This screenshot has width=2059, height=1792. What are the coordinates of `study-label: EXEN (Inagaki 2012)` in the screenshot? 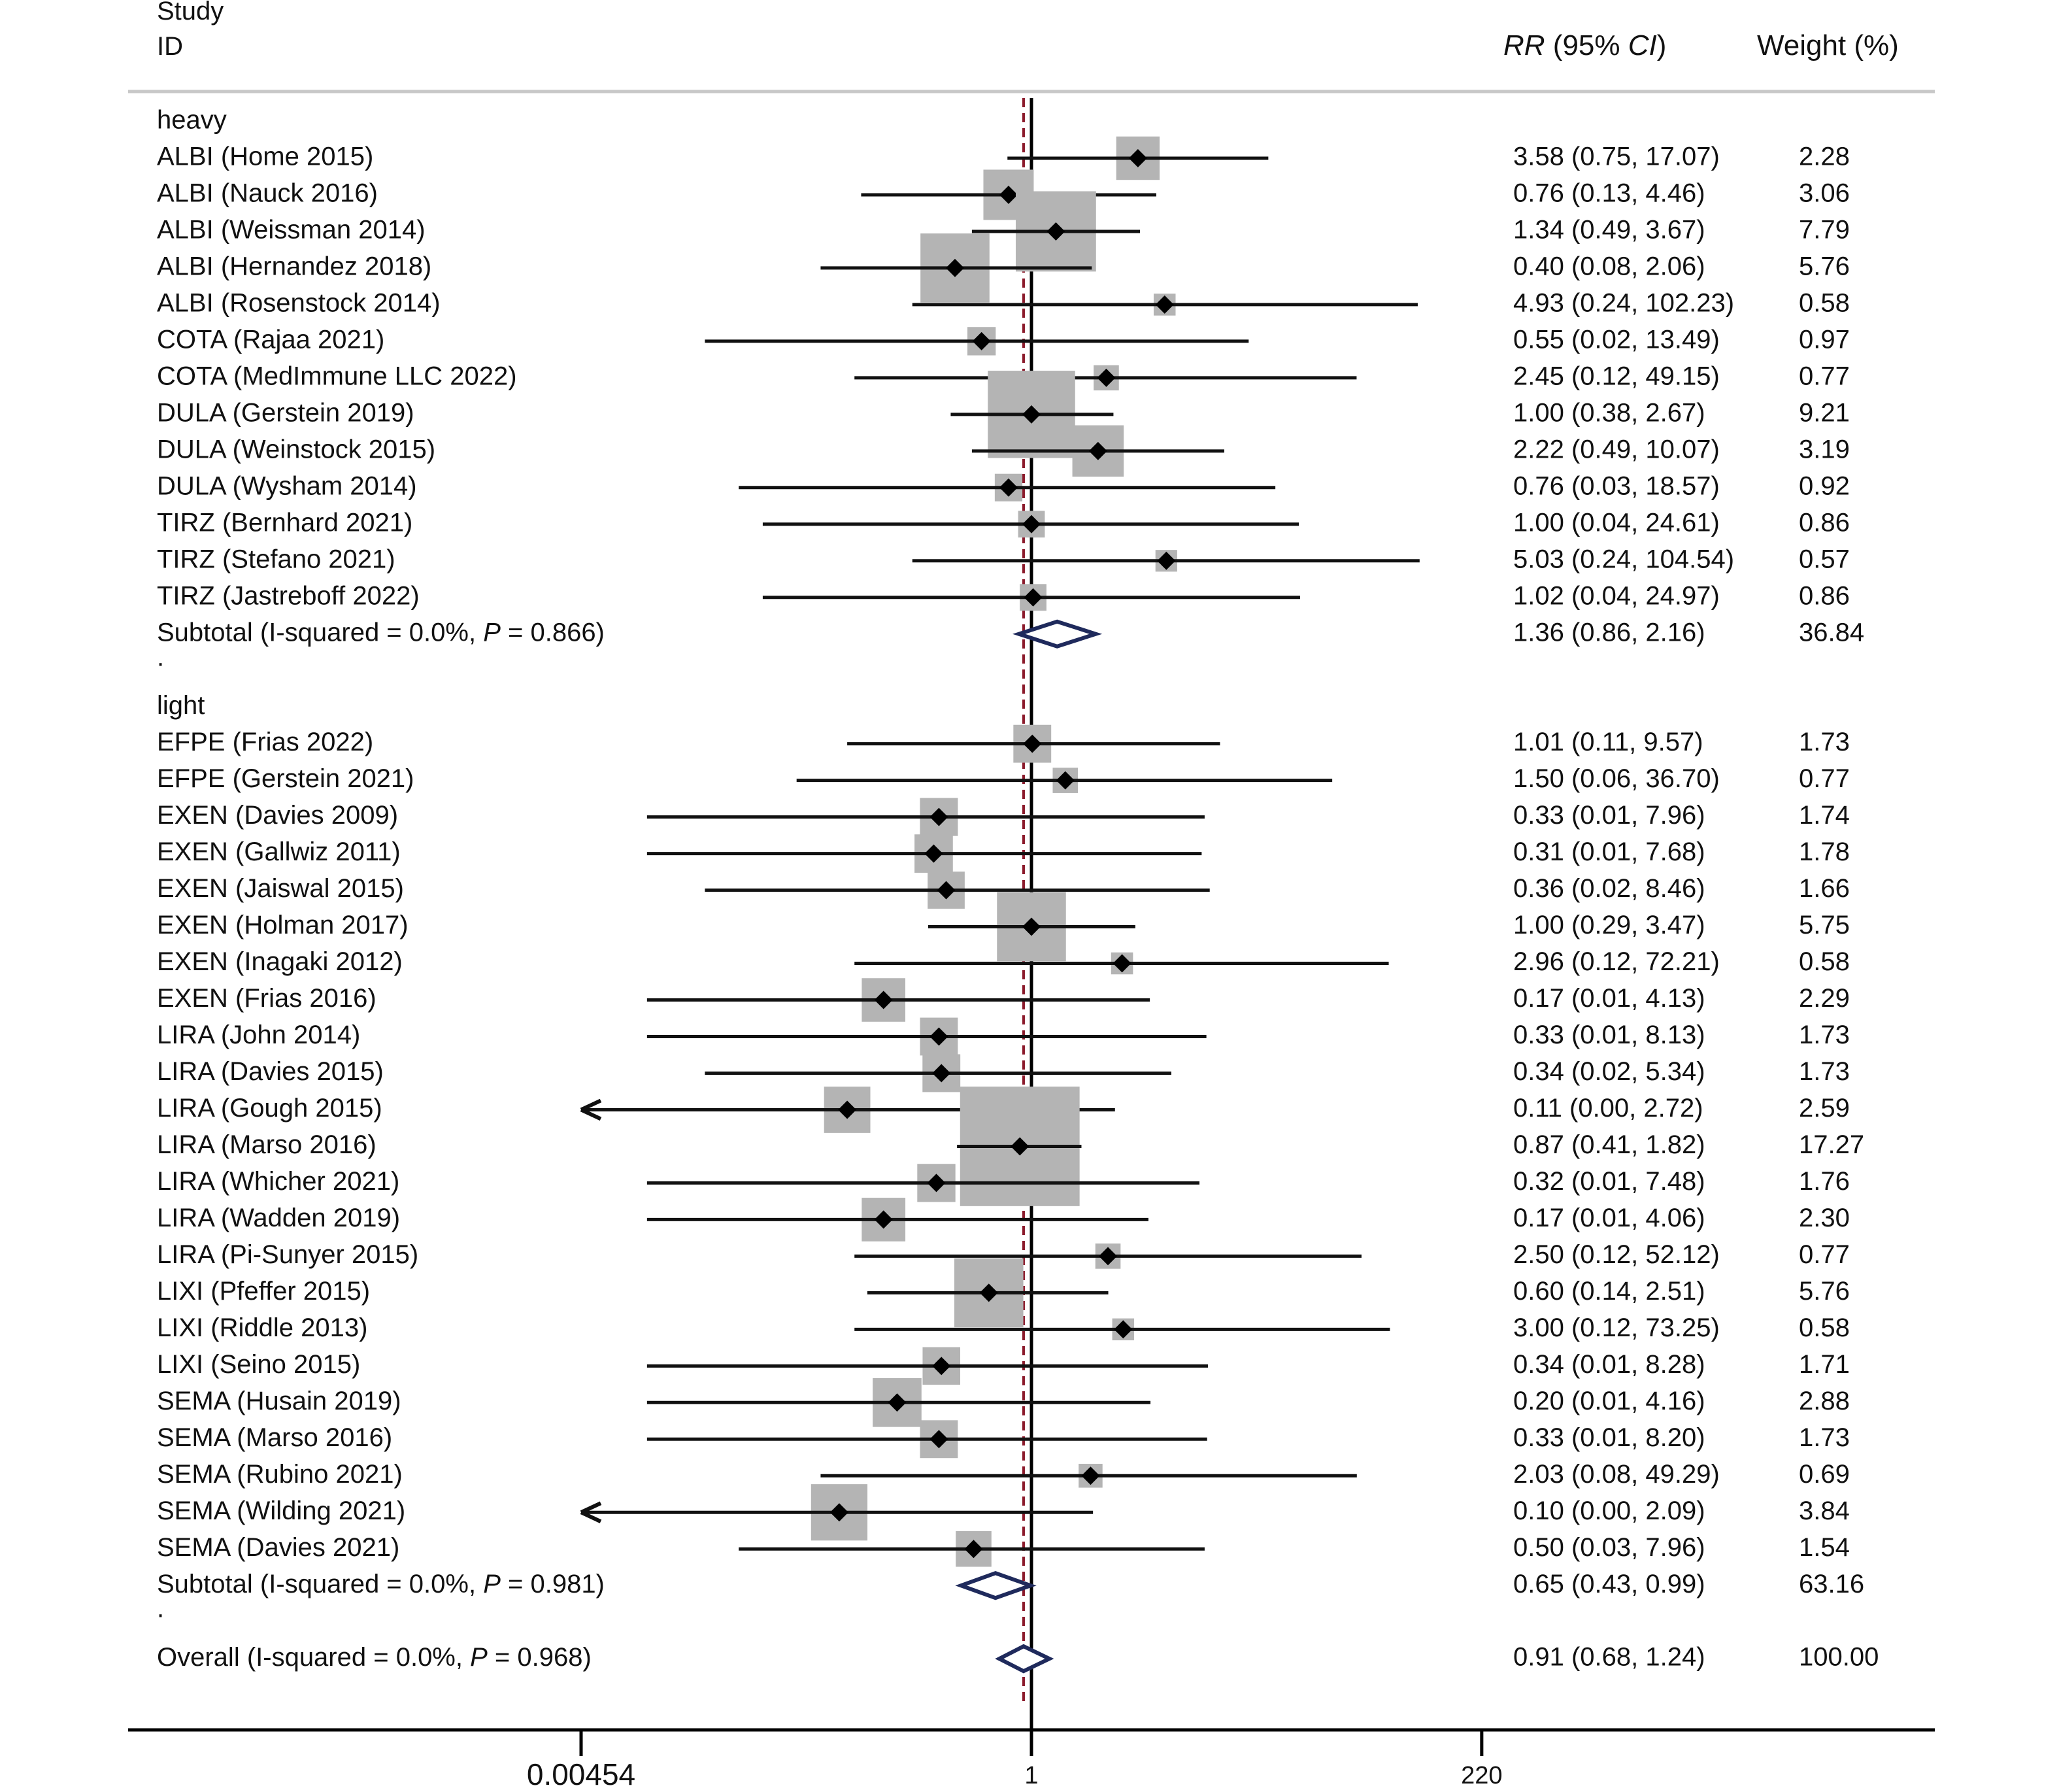 It's located at (280, 962).